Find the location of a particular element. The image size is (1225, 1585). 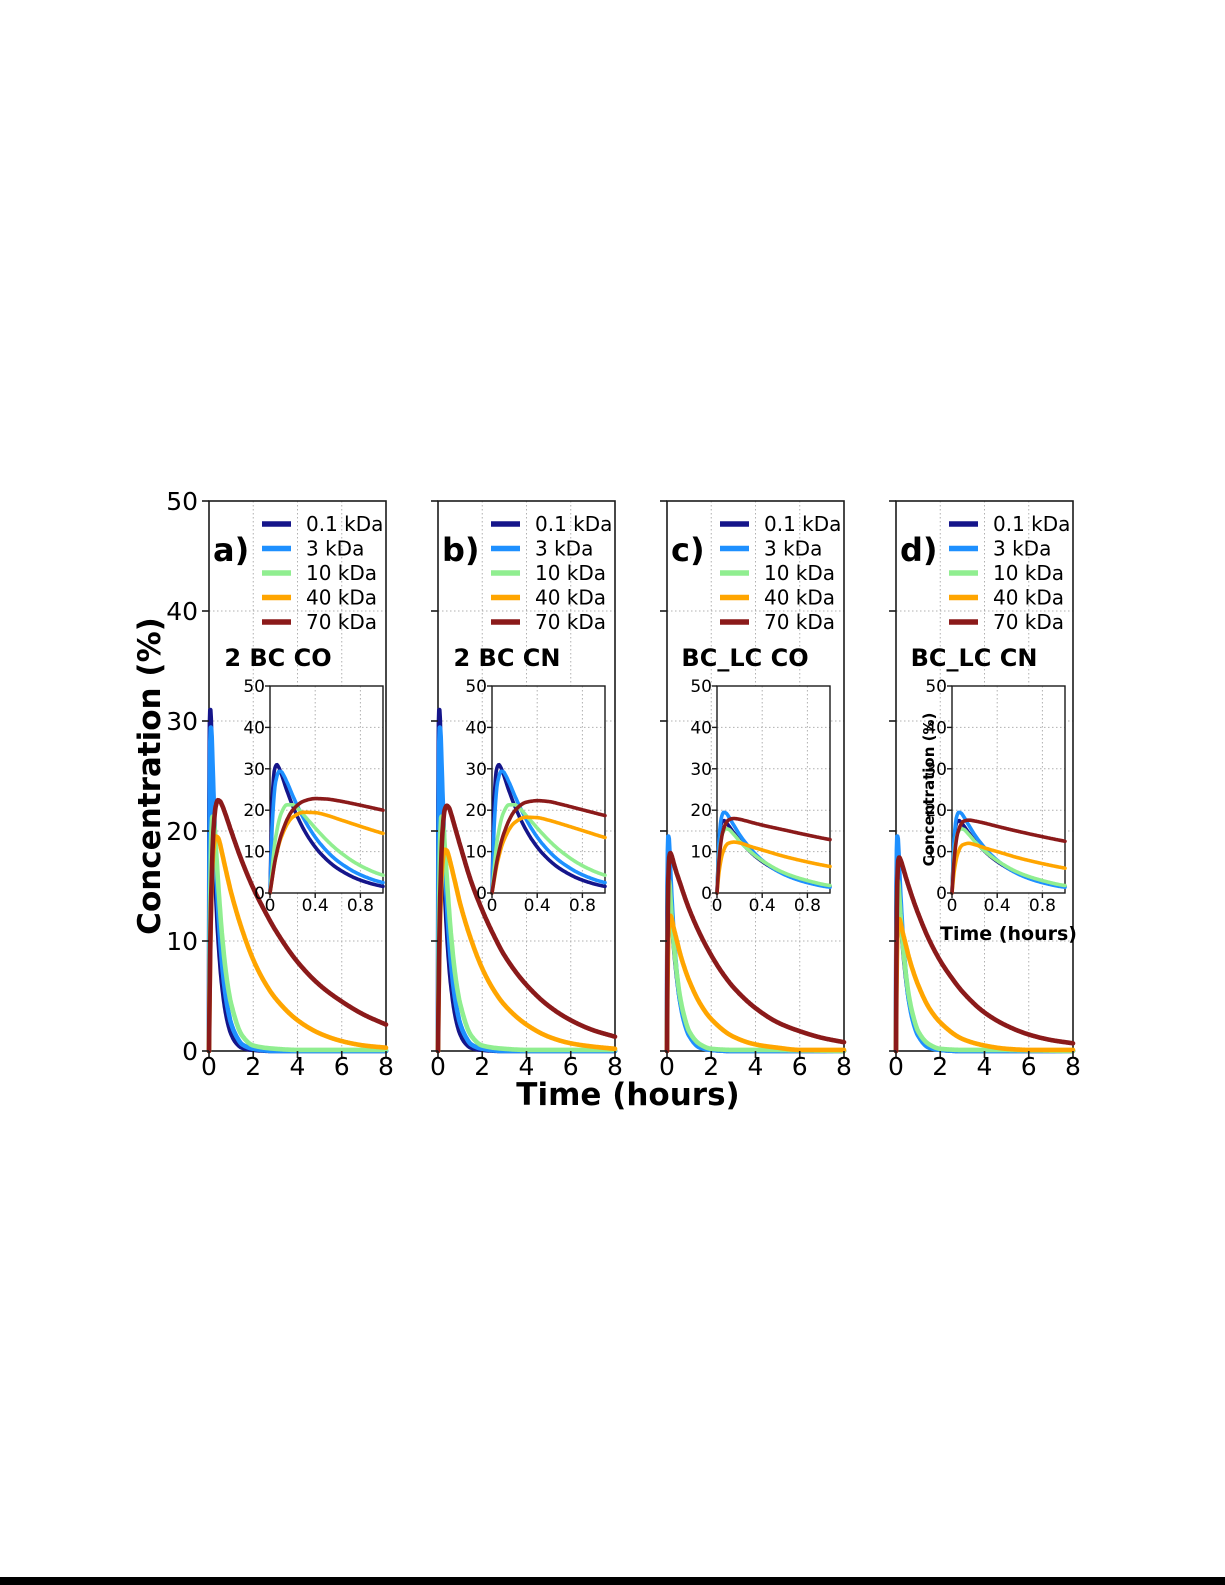

y-tick-label: 50 is located at coordinates (182, 501).